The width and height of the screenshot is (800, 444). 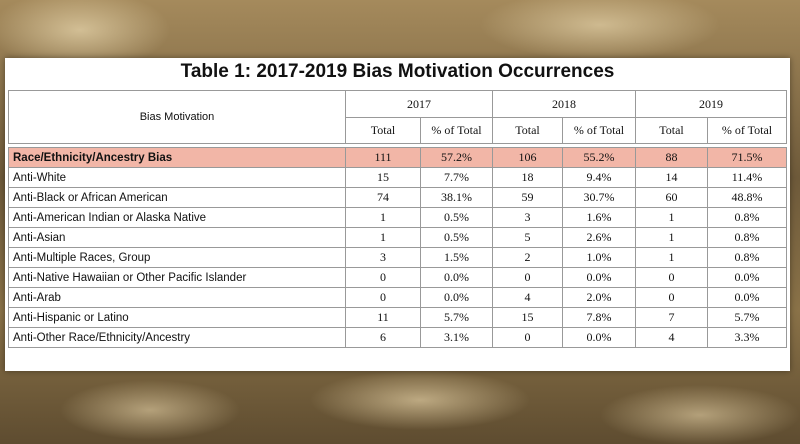 I want to click on year-header: 2019, so click(x=711, y=104).